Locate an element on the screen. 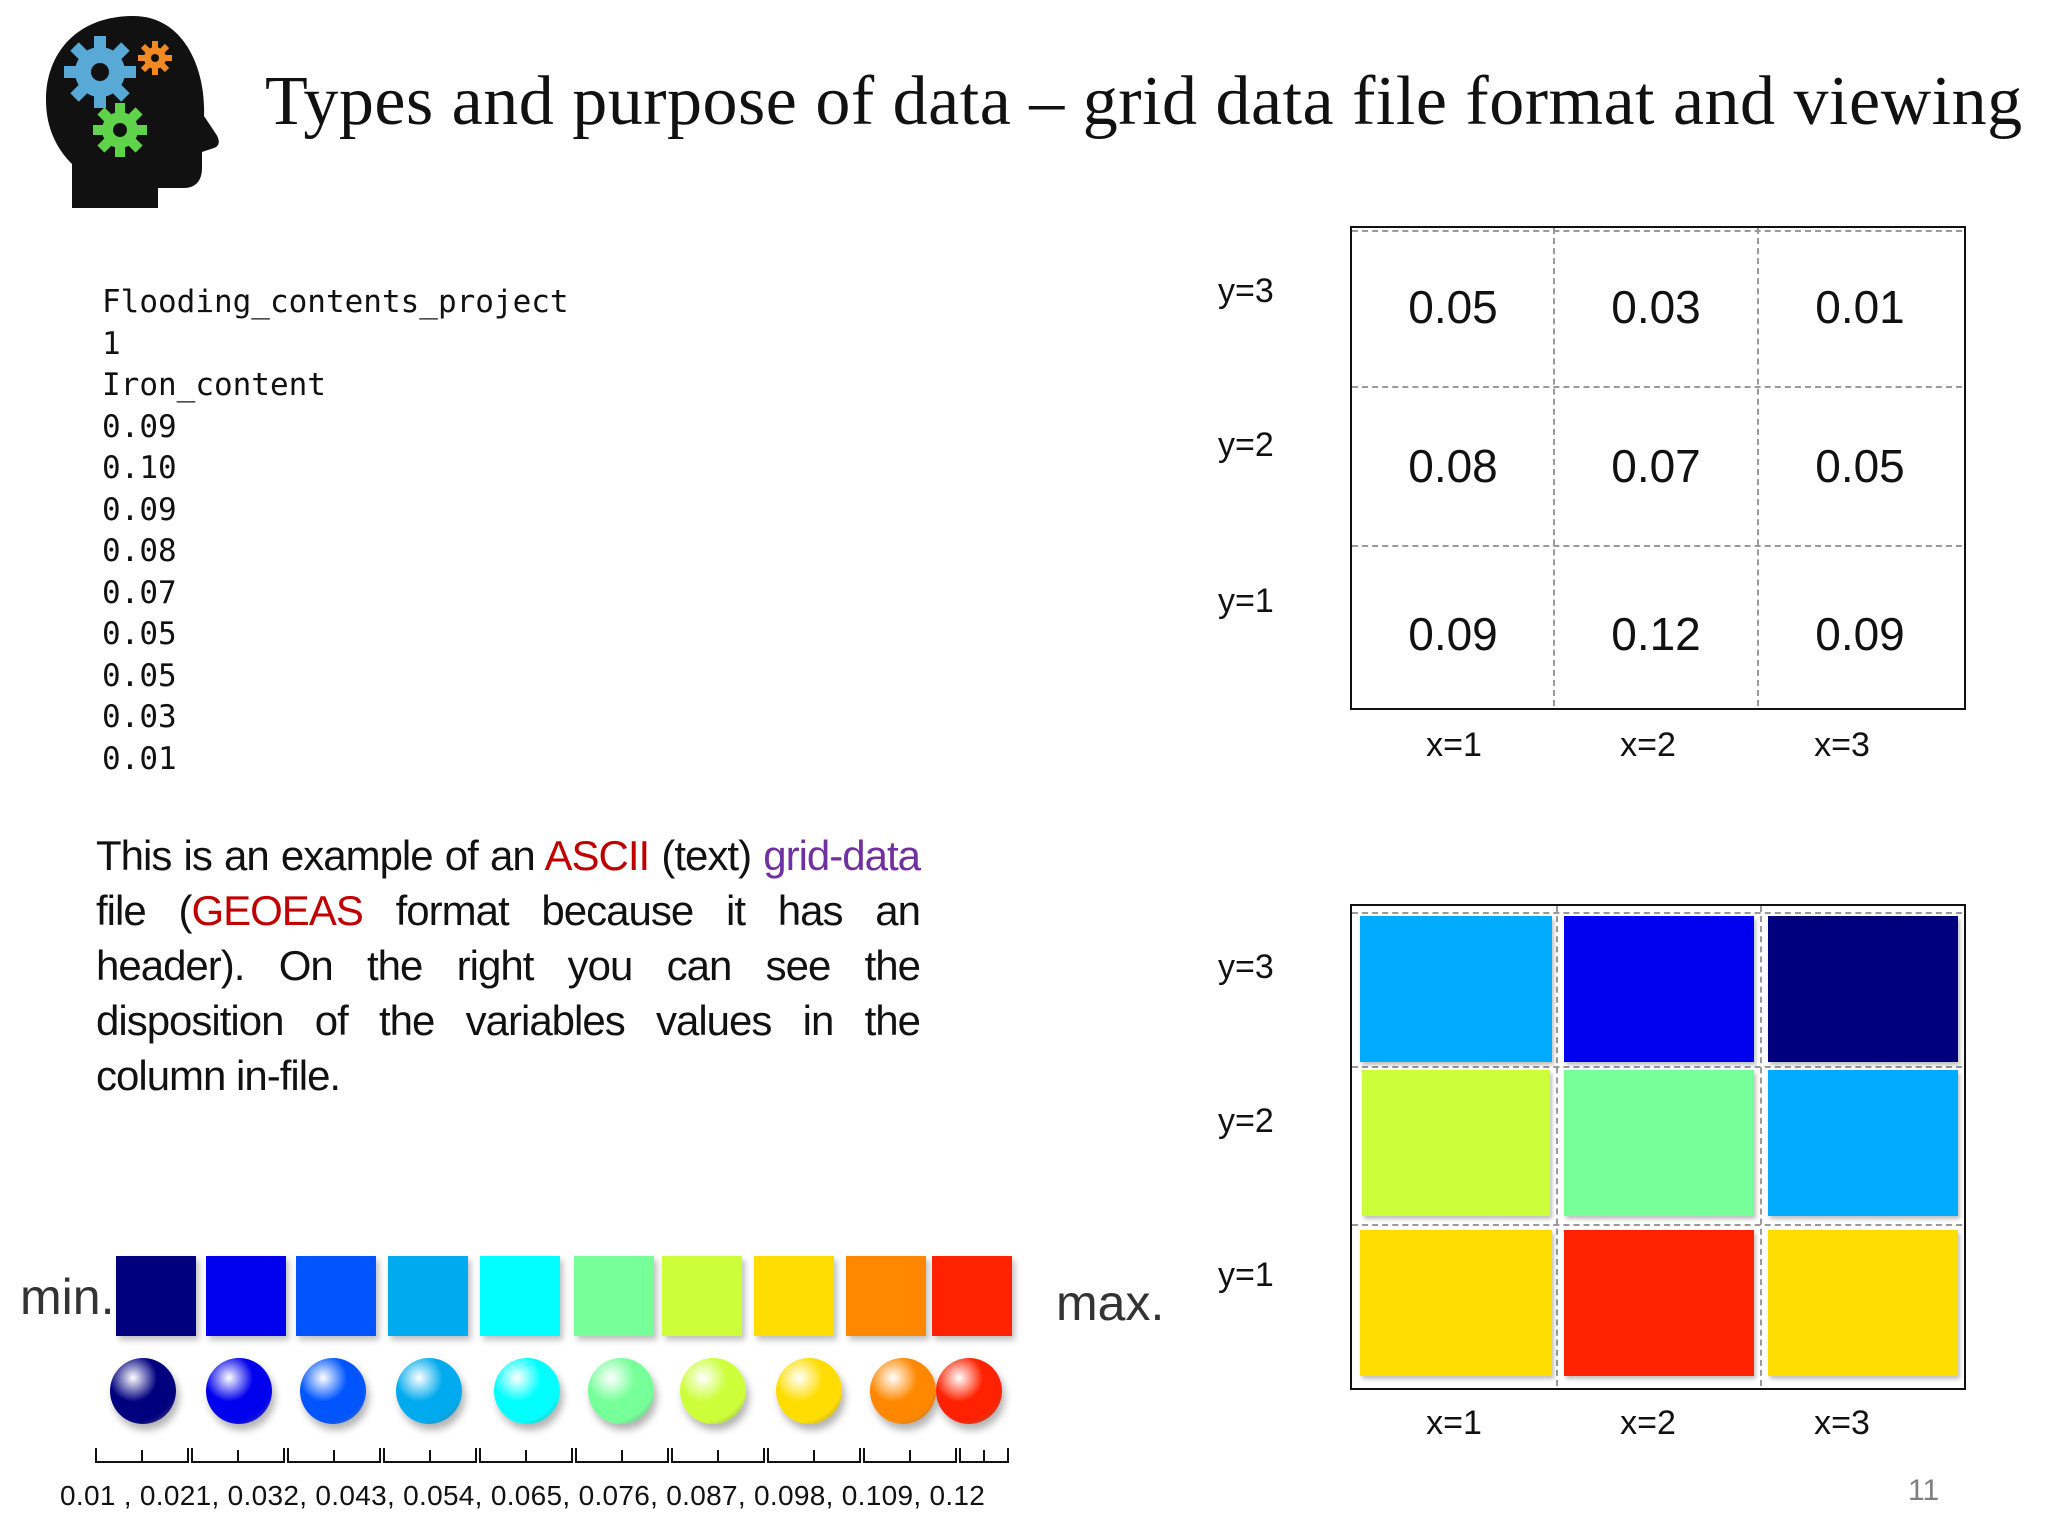 This screenshot has width=2048, height=1536. grid-cell: 0.01 is located at coordinates (1860, 307).